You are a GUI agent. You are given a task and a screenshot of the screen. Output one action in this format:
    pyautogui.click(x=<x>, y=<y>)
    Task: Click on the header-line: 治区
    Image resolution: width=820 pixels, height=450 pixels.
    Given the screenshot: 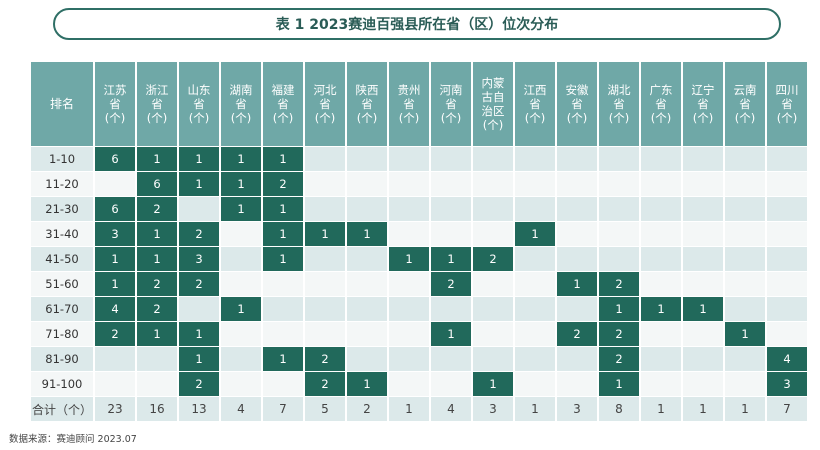 What is the action you would take?
    pyautogui.click(x=493, y=111)
    